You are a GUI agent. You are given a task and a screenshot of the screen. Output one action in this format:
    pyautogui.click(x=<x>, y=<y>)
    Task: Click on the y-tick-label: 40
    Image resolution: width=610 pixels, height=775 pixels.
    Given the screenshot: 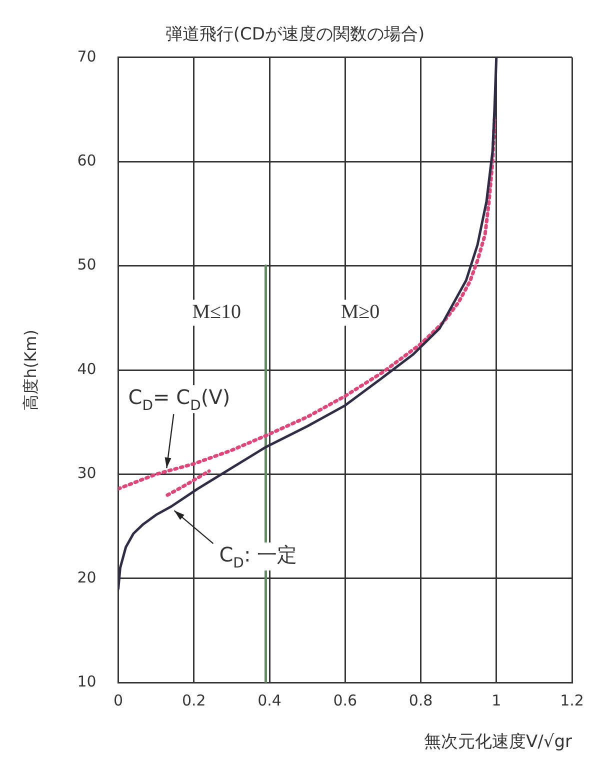 What is the action you would take?
    pyautogui.click(x=86, y=369)
    